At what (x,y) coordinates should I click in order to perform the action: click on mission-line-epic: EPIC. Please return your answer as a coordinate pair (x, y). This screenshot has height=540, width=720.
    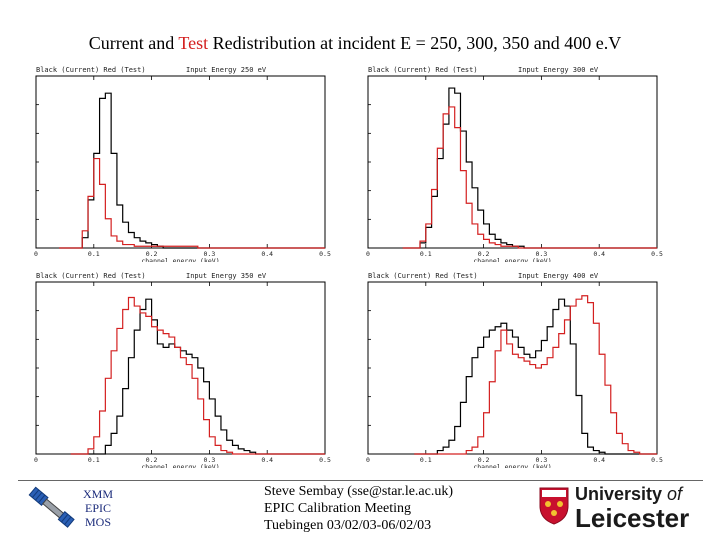
    Looking at the image, I should click on (97, 508).